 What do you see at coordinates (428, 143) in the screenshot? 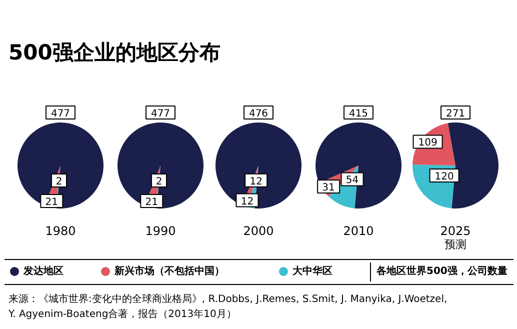
I see `data-label: 109` at bounding box center [428, 143].